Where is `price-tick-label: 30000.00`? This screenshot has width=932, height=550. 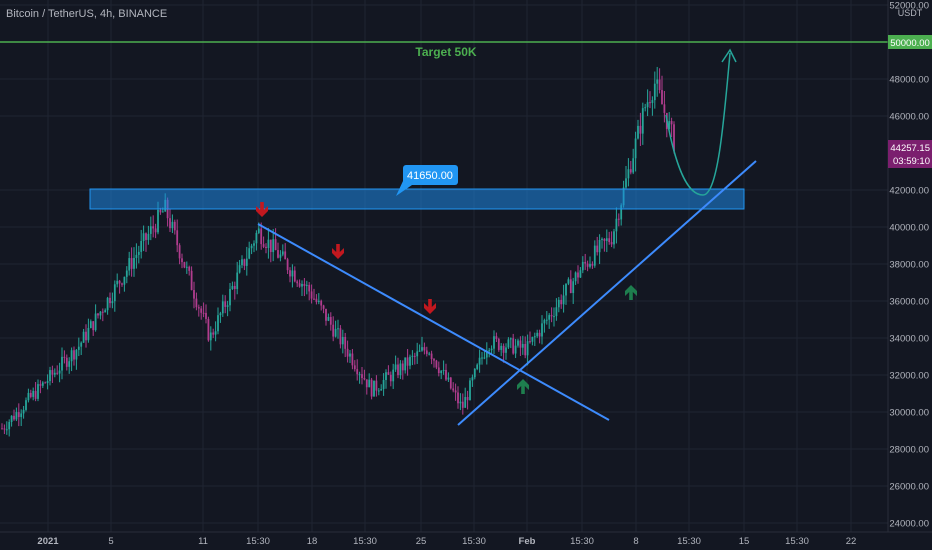 price-tick-label: 30000.00 is located at coordinates (909, 413).